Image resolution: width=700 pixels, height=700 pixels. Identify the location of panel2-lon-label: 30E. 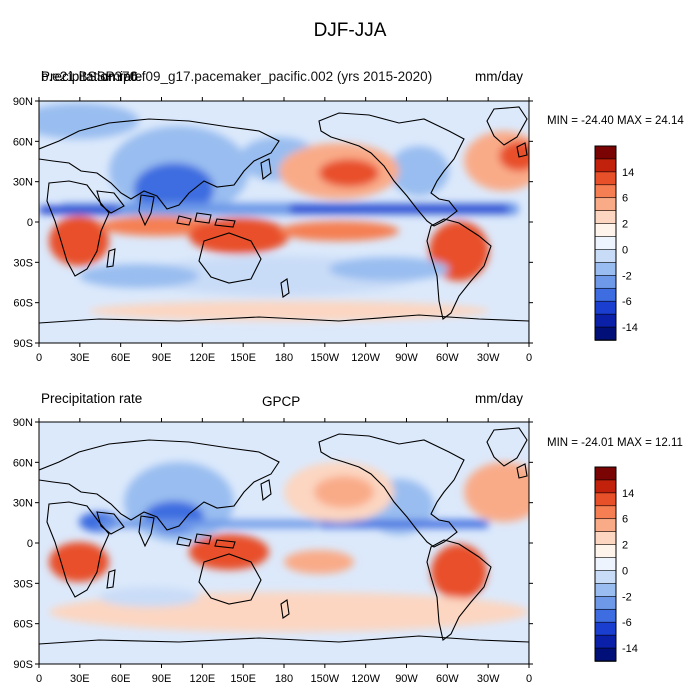
(80, 679).